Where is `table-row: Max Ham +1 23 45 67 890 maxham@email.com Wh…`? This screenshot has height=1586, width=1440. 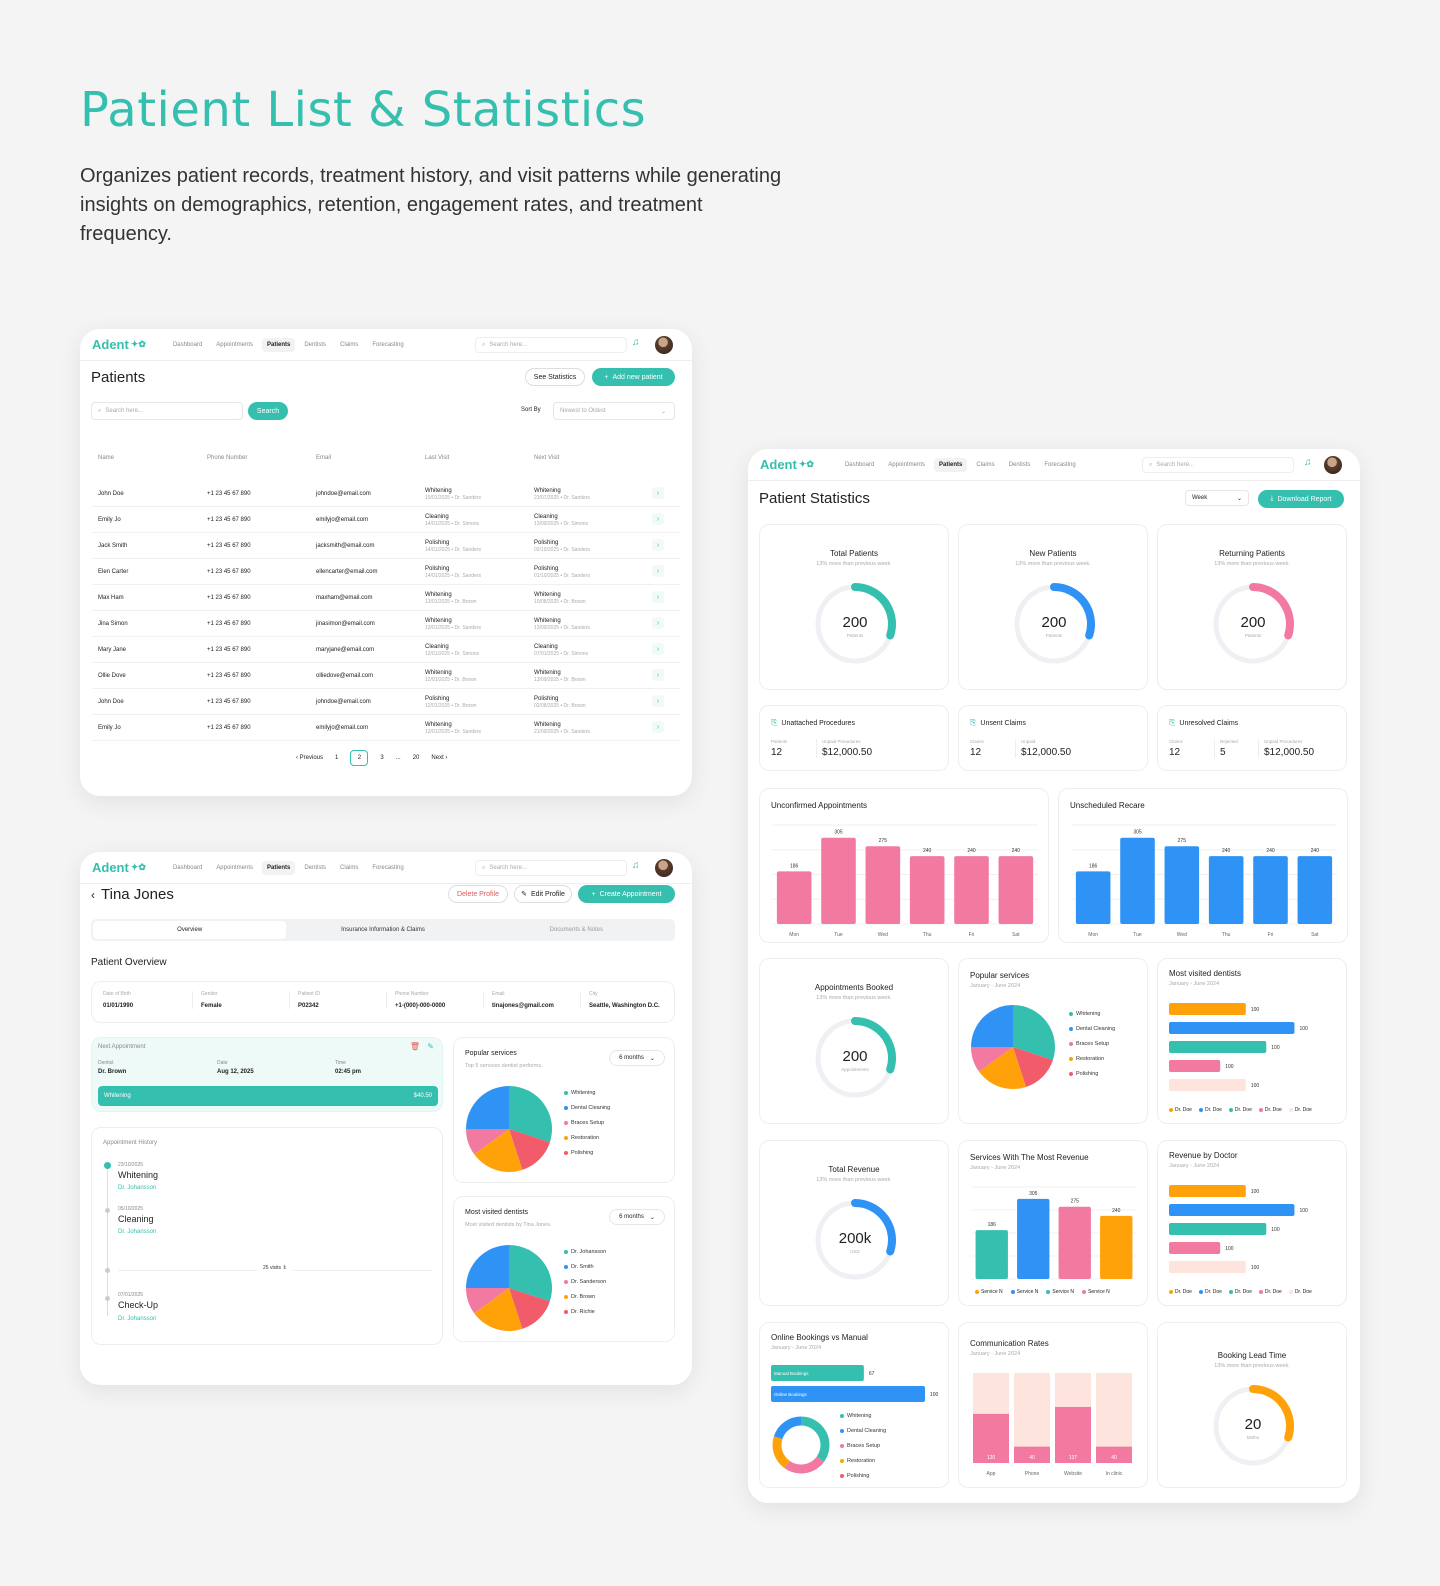 table-row: Max Ham +1 23 45 67 890 maxham@email.com Wh… is located at coordinates (386, 598).